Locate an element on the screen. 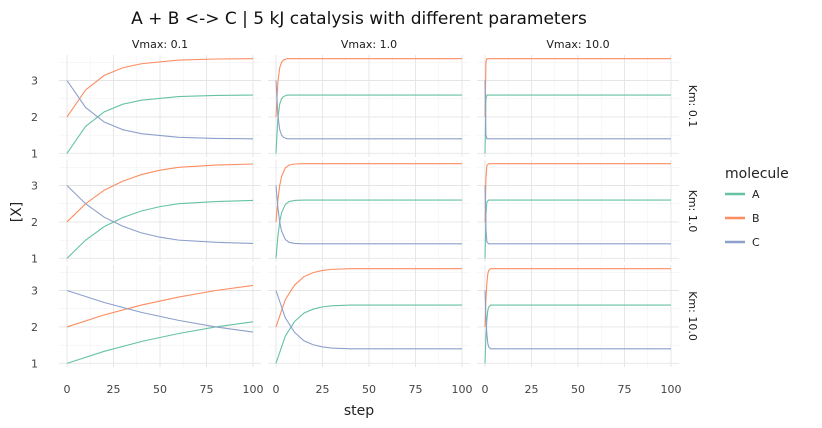  legend-label: B is located at coordinates (756, 218).